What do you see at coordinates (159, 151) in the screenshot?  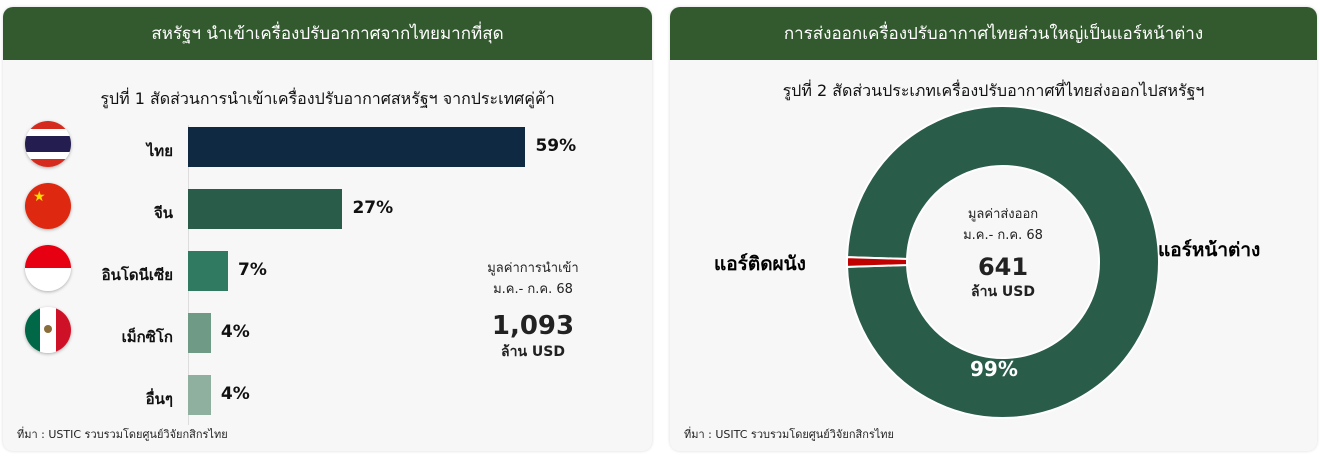 I see `category-label: ไทย` at bounding box center [159, 151].